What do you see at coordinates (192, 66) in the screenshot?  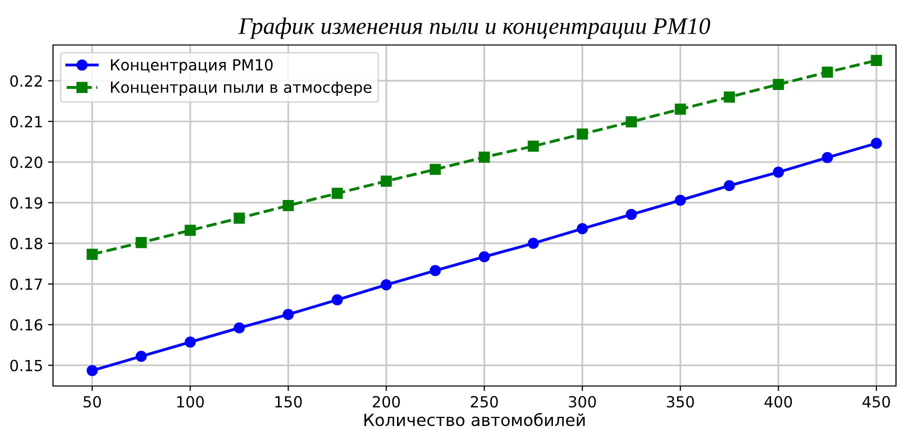 I see `legend-label: Концентрация PM10` at bounding box center [192, 66].